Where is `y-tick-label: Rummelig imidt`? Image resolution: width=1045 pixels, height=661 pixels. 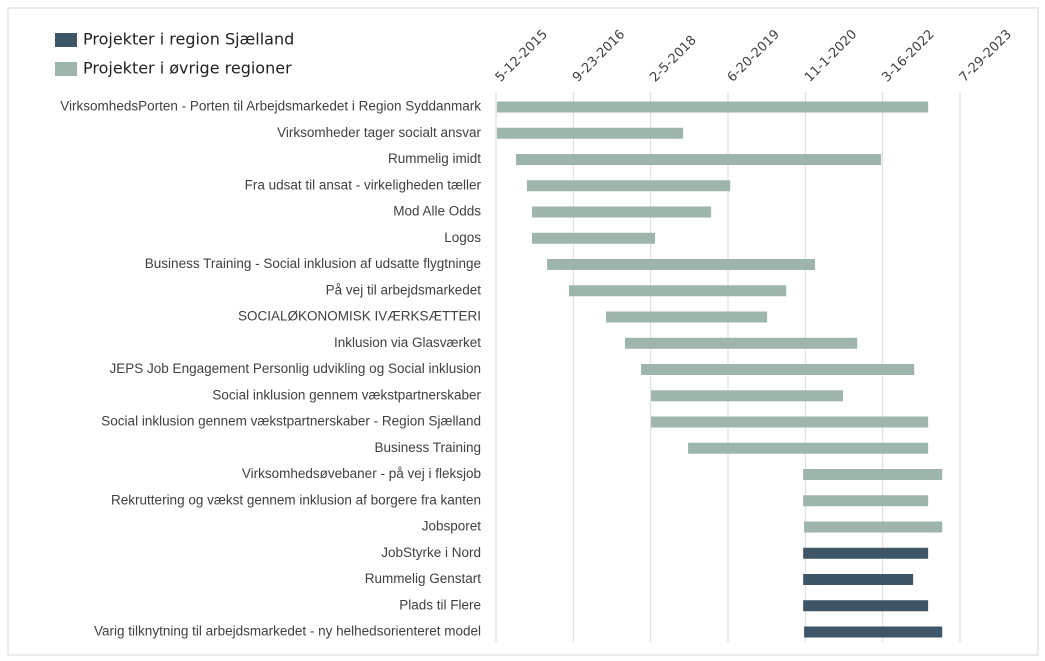
y-tick-label: Rummelig imidt is located at coordinates (434, 158).